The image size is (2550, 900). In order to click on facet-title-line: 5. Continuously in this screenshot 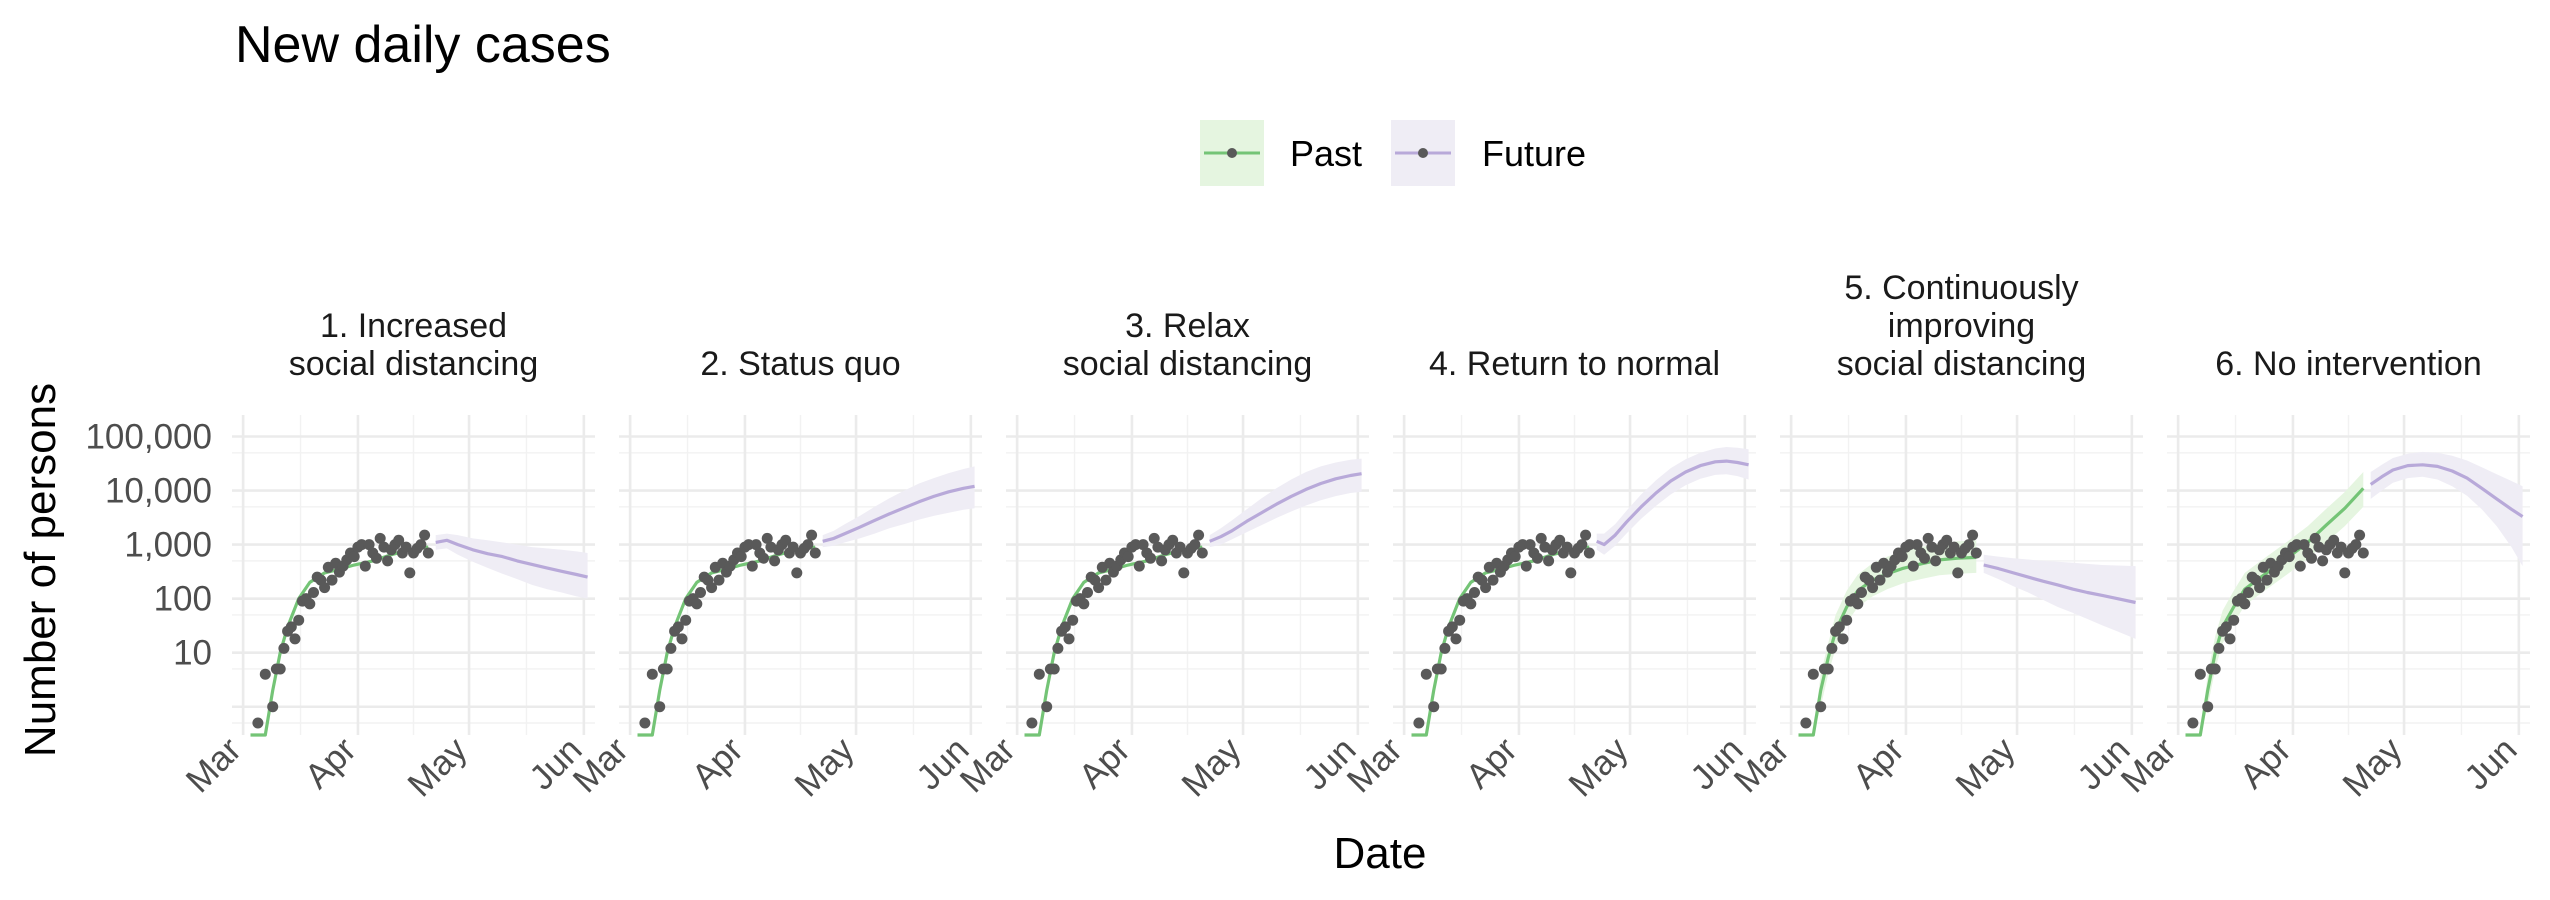, I will do `click(1961, 288)`.